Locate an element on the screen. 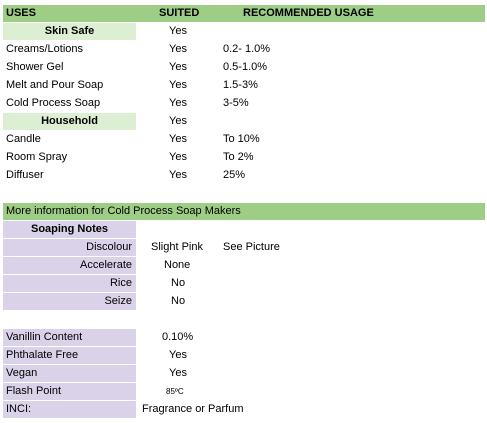  table-header is located at coordinates (244, 13).